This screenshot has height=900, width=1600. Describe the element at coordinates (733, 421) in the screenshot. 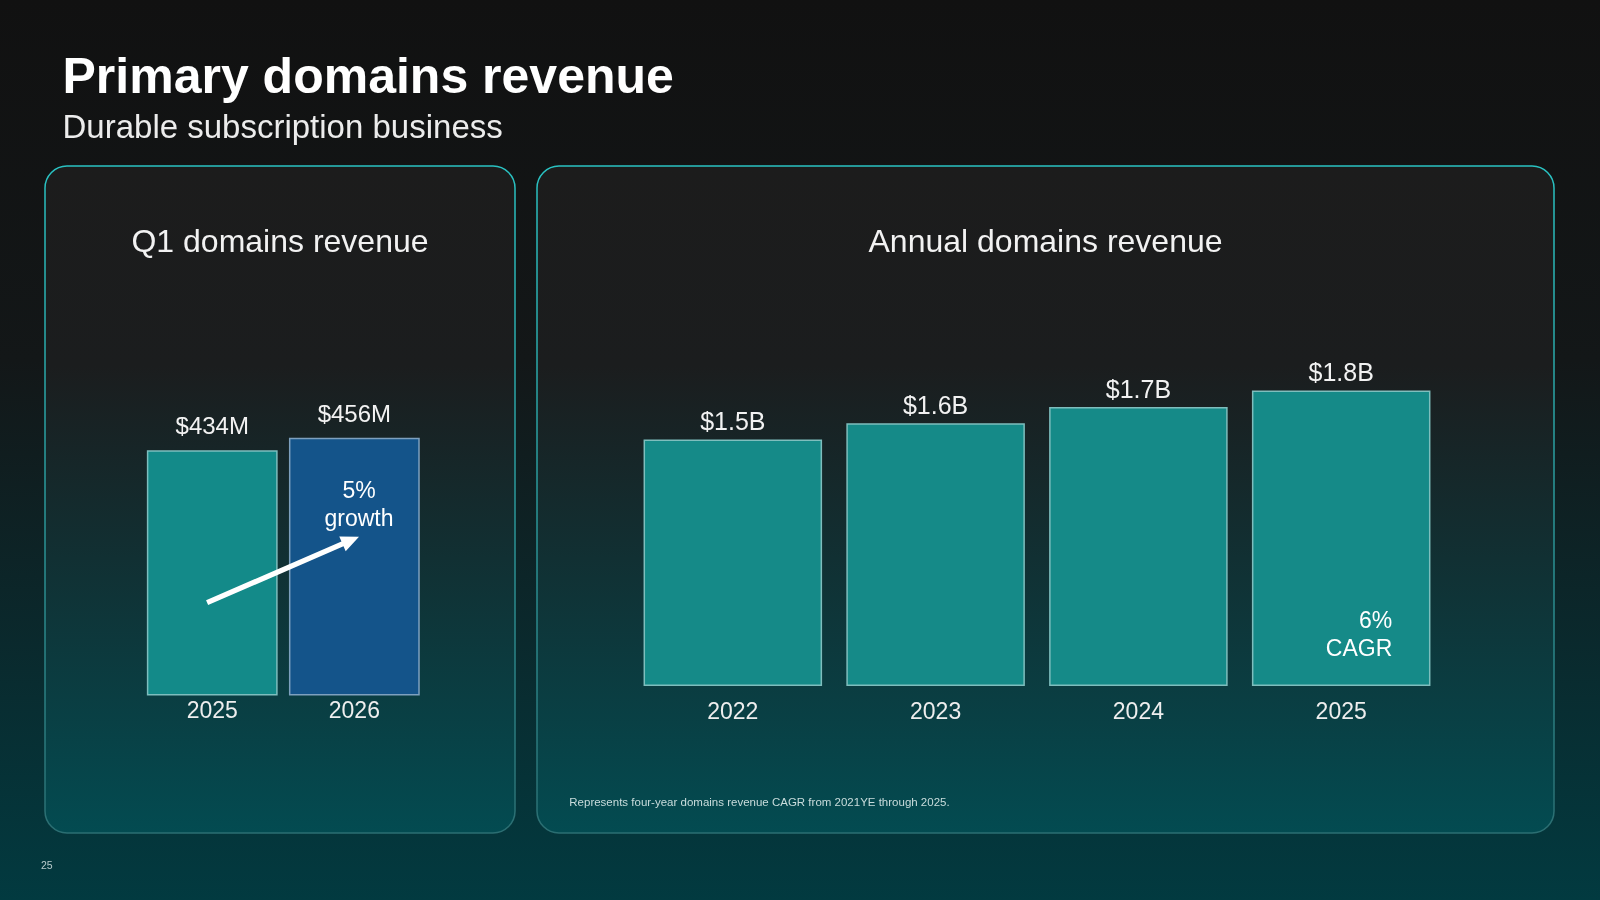

I see `data-label: $1.5B` at that location.